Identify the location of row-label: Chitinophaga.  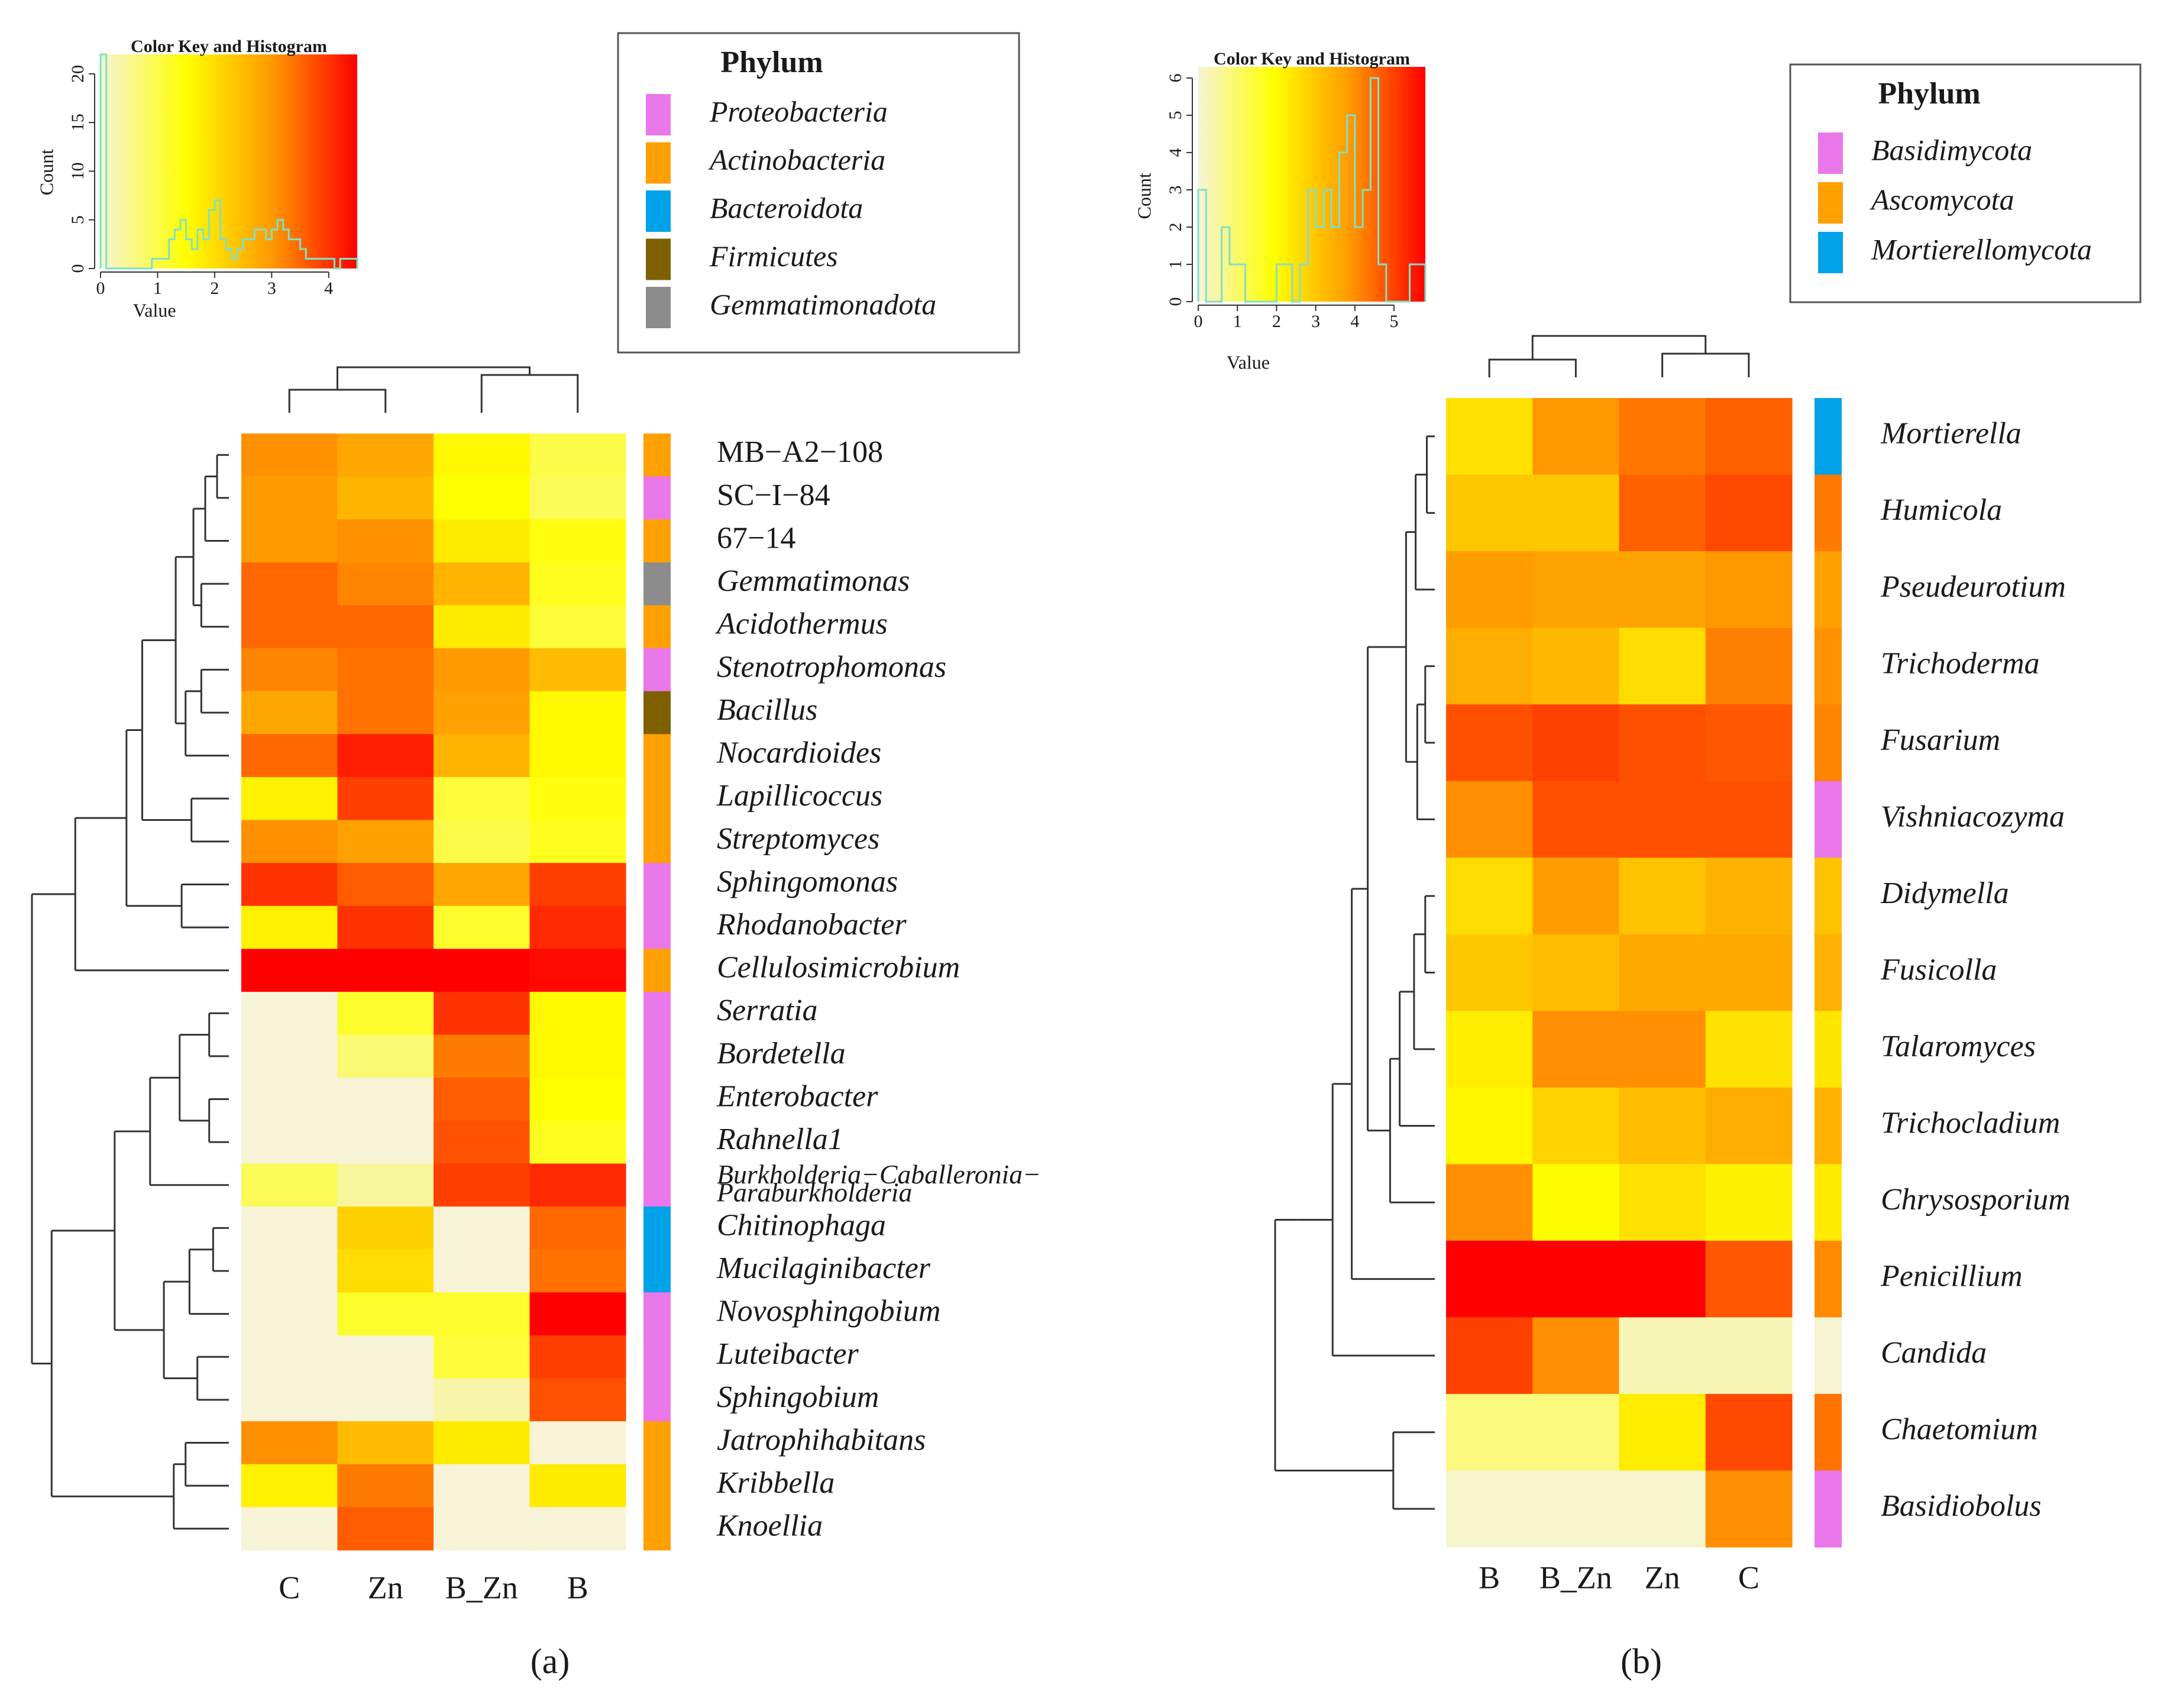
(801, 1225).